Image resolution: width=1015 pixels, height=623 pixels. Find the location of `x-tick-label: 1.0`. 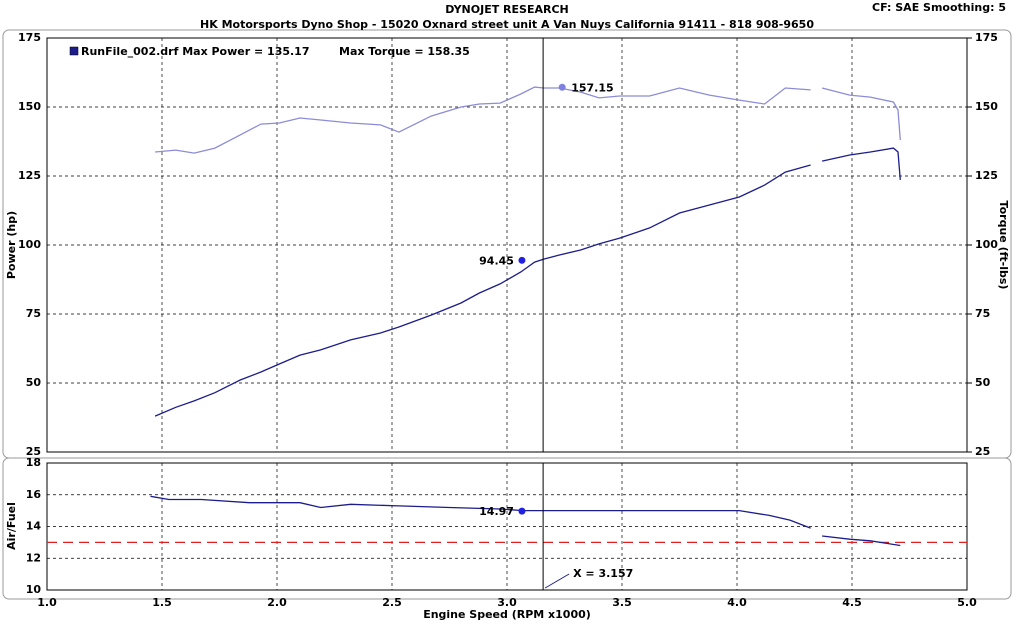

x-tick-label: 1.0 is located at coordinates (47, 602).